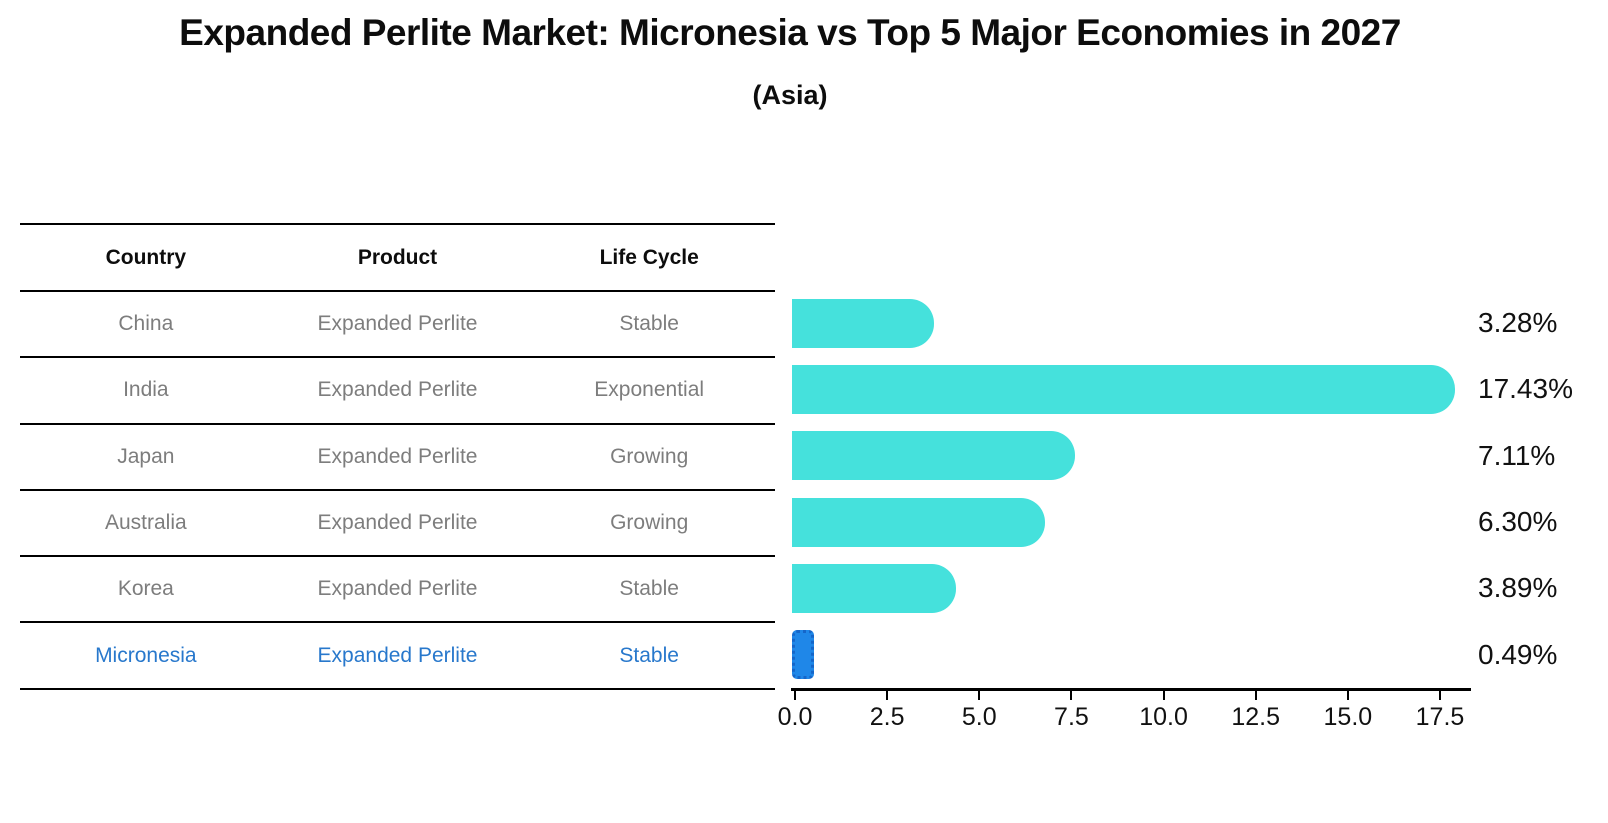 The image size is (1608, 823). I want to click on x-axis-tick-label: 0.0, so click(795, 717).